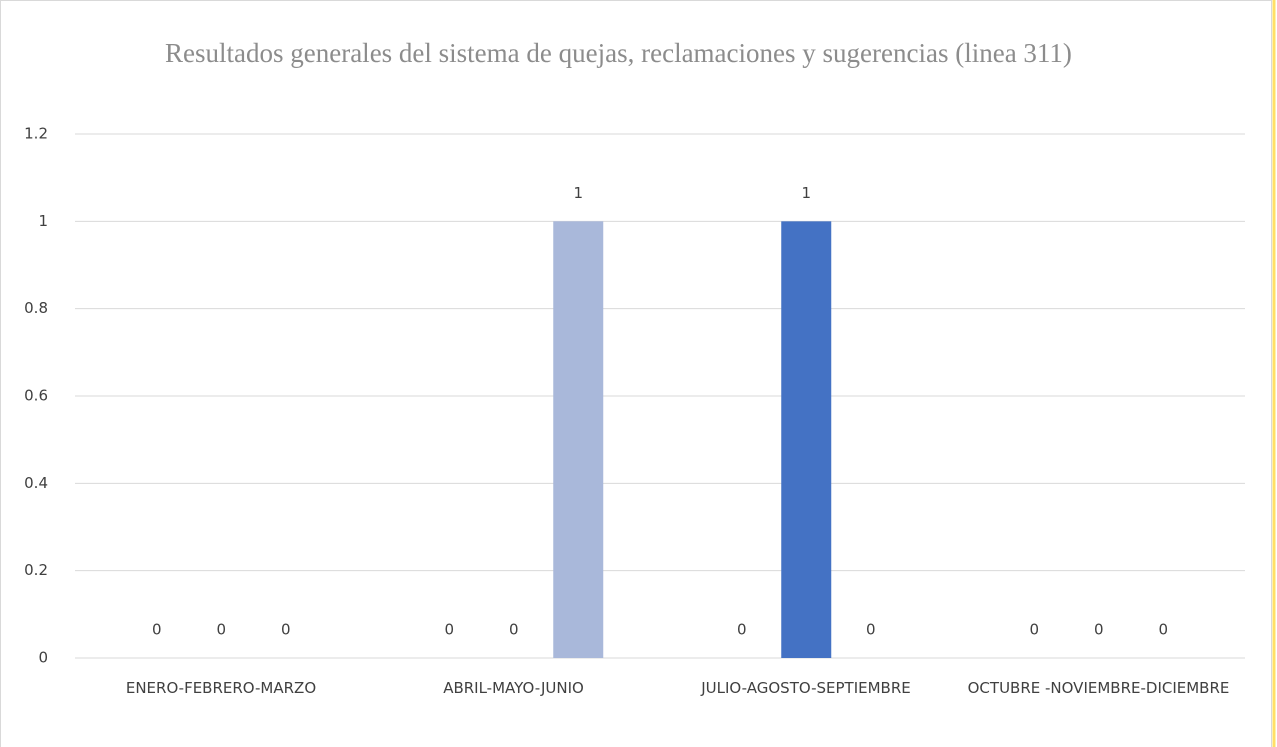  I want to click on y-tick-label: 0.6, so click(36, 396).